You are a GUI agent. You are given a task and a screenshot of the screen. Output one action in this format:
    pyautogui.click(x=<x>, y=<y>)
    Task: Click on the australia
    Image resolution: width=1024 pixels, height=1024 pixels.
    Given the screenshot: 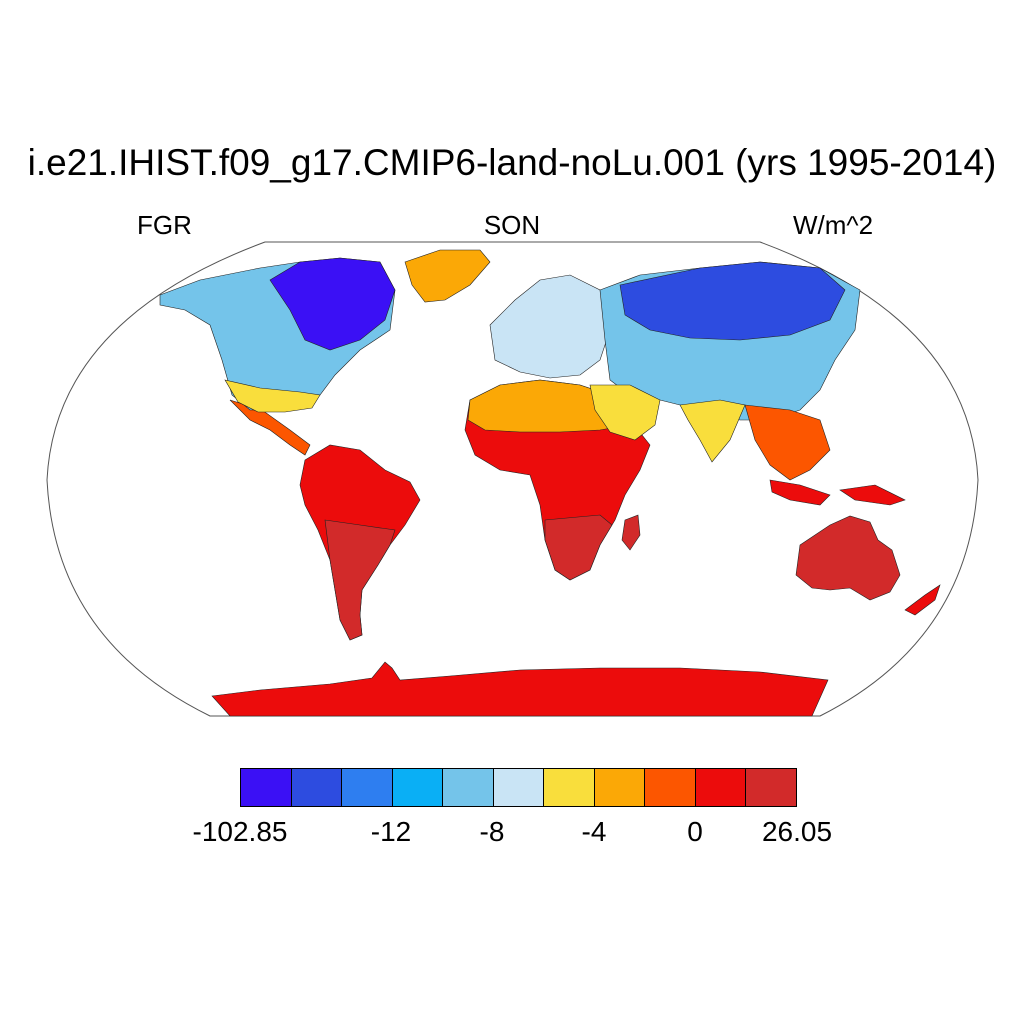 What is the action you would take?
    pyautogui.click(x=848, y=558)
    